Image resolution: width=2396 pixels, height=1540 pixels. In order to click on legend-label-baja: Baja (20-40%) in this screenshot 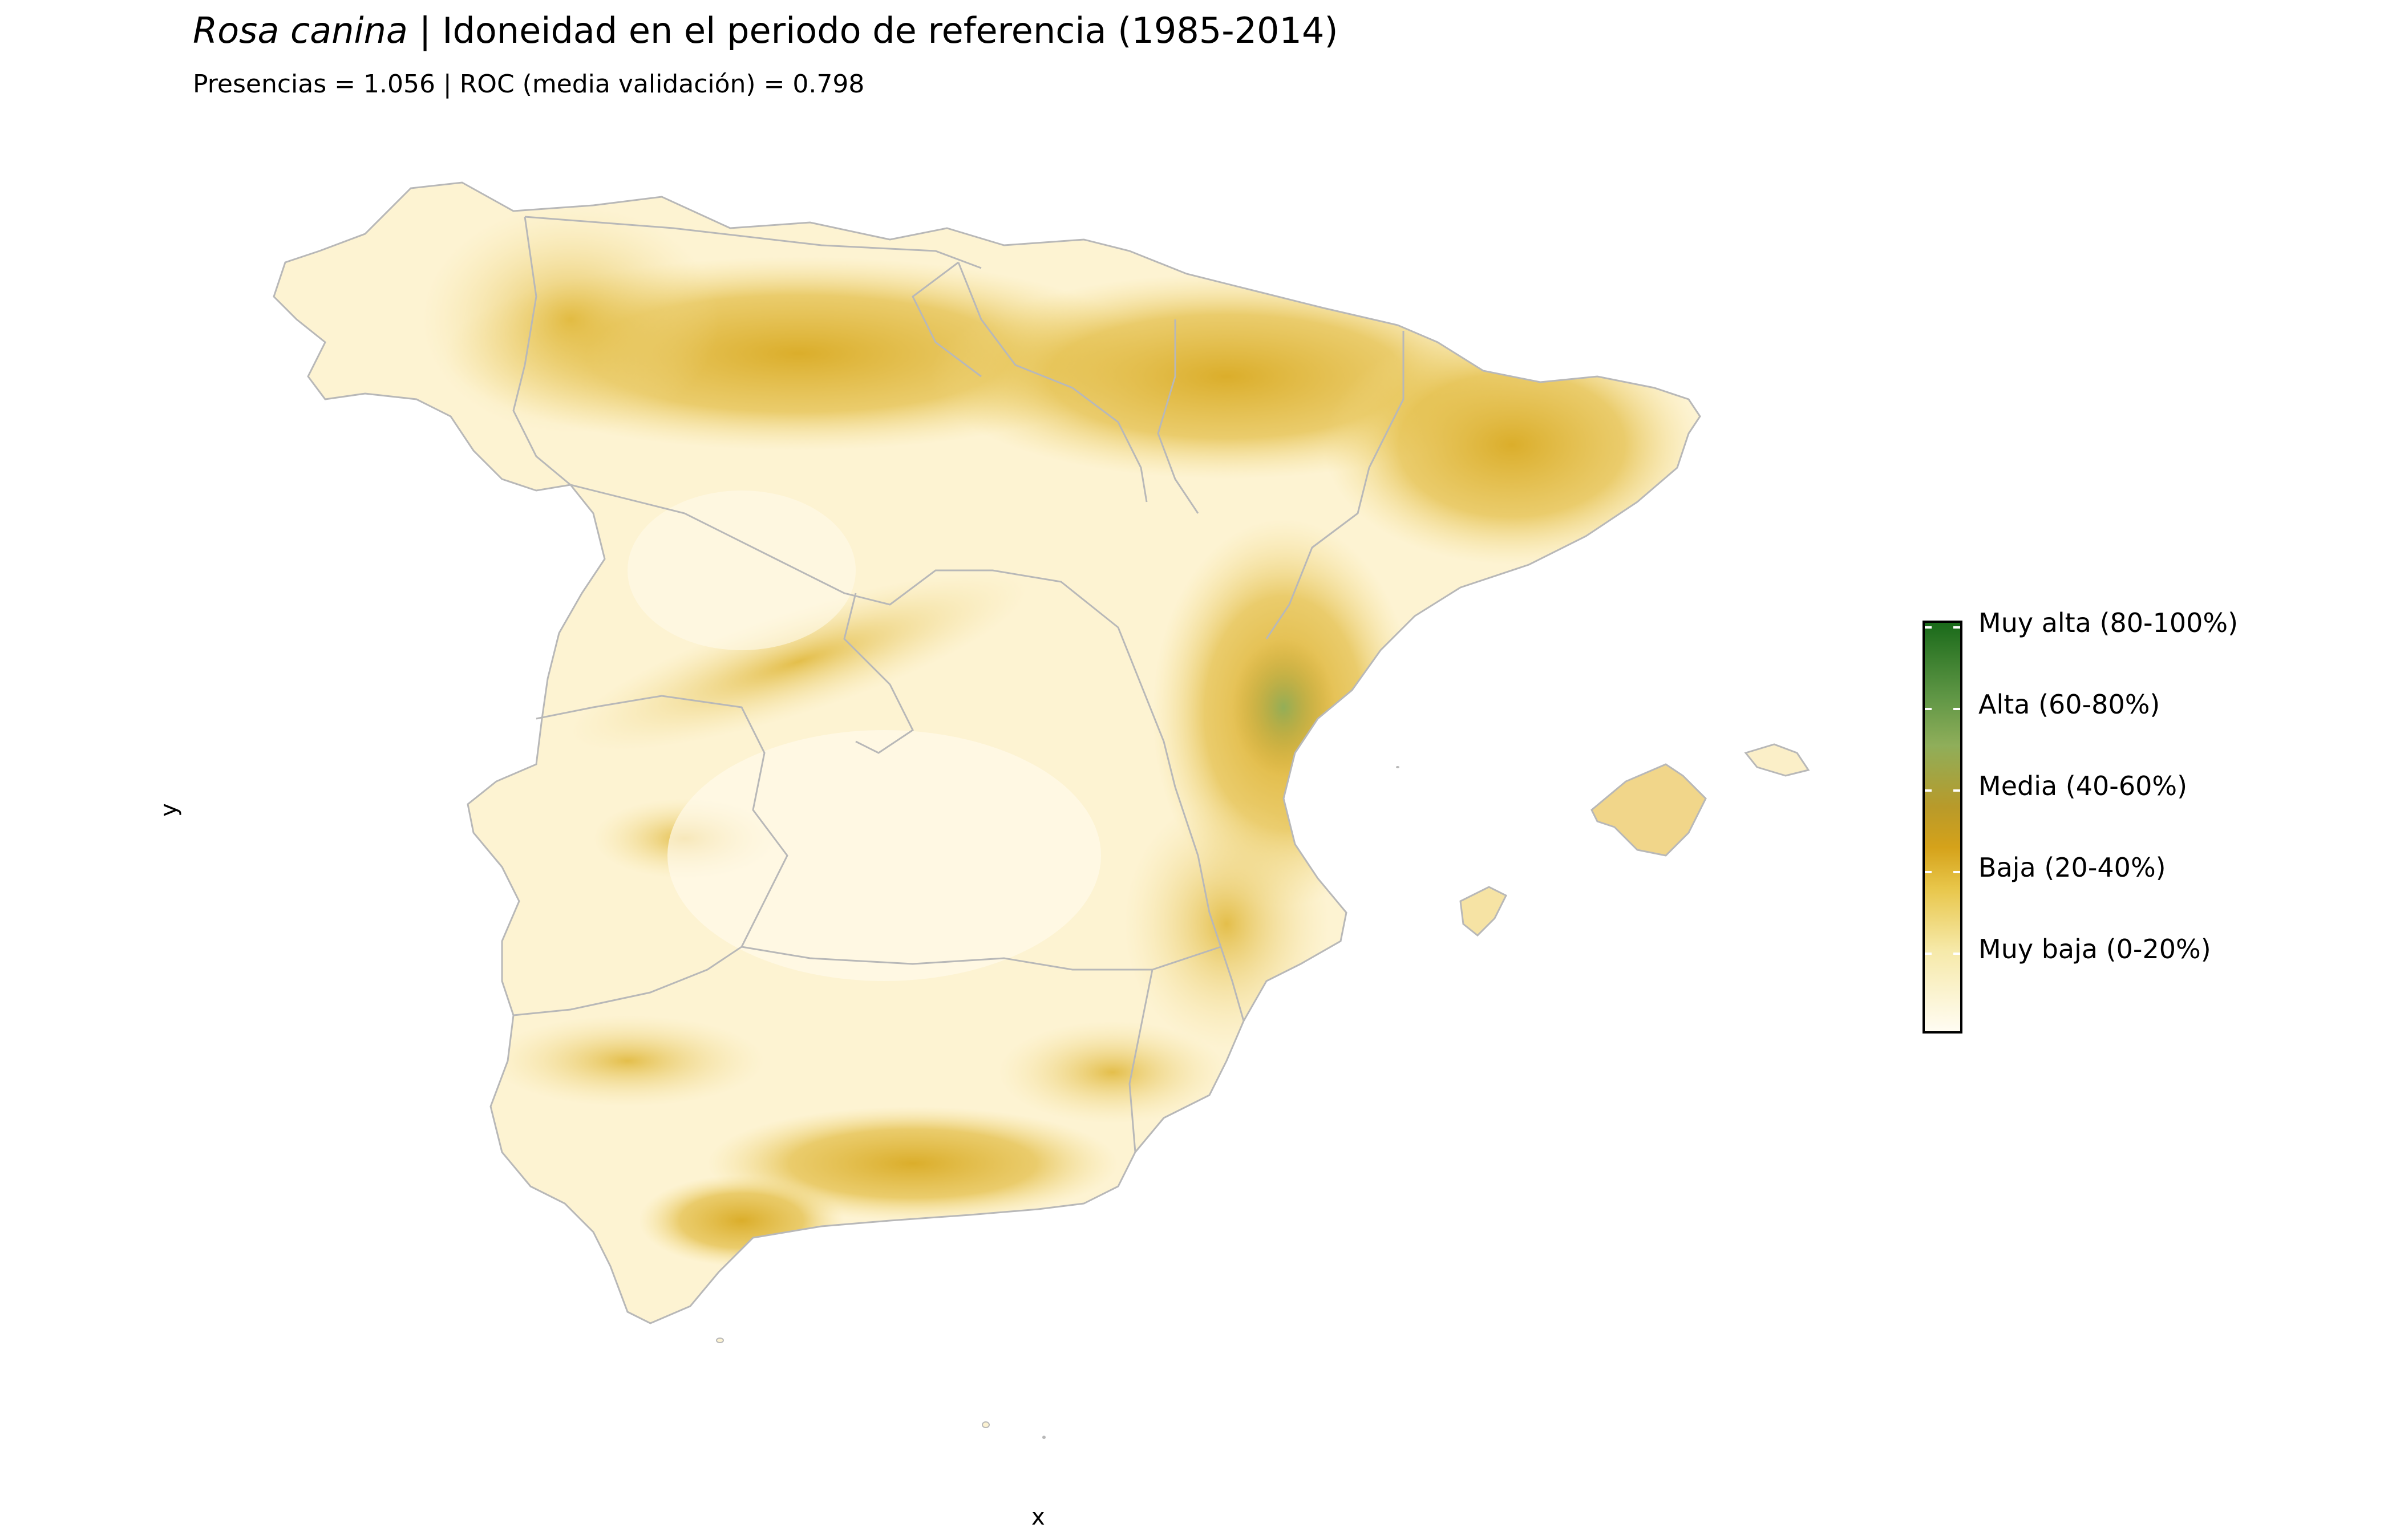, I will do `click(2072, 868)`.